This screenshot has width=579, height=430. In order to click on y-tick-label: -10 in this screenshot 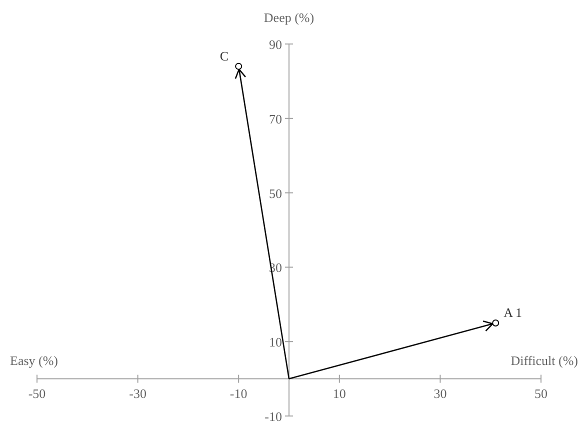, I will do `click(273, 416)`.